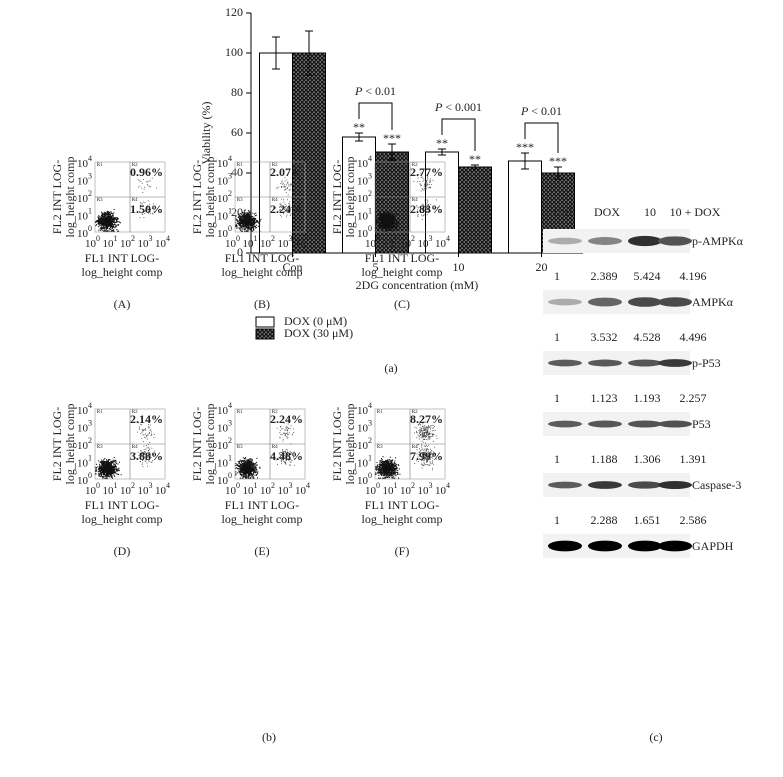  What do you see at coordinates (84, 461) in the screenshot?
I see `y-tick-label: 10¹` at bounding box center [84, 461].